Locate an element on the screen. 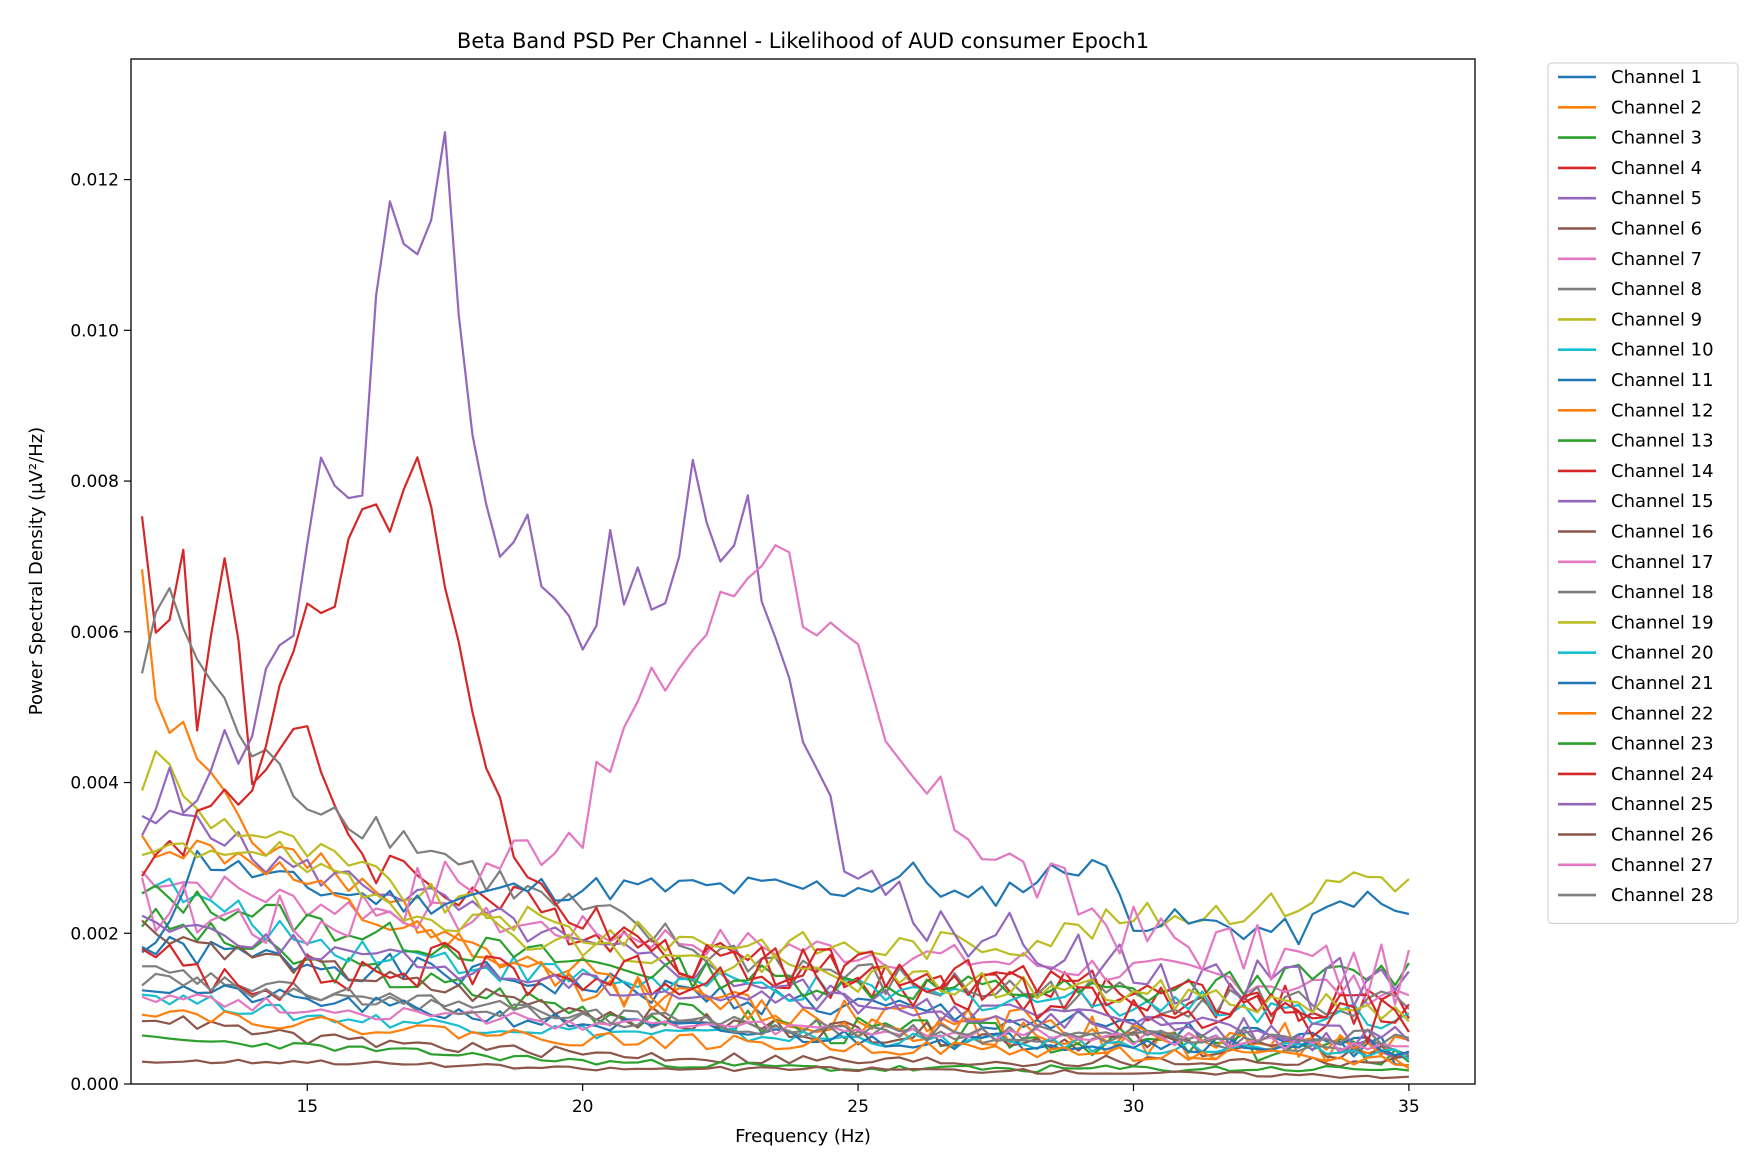 This screenshot has width=1753, height=1171. y-axis-label: Power Spectral Density (µV²/Hz) is located at coordinates (36, 571).